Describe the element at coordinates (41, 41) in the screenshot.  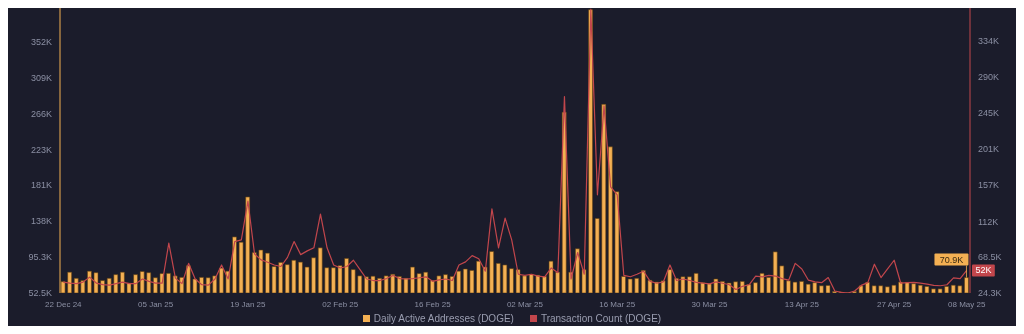
I see `y-tick-label: 352K` at that location.